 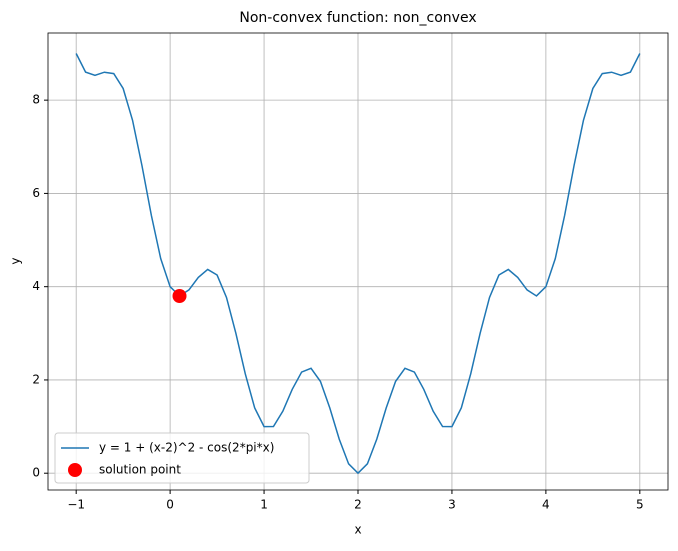 I want to click on legend-label: y = 1 + (x-2)^2 - cos(2*pi*x), so click(x=186, y=448).